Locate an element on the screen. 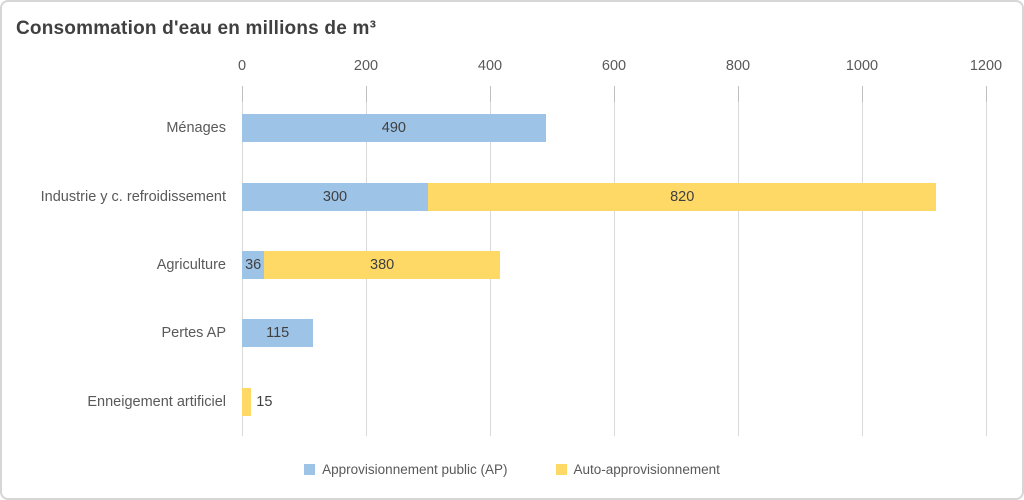 Image resolution: width=1024 pixels, height=500 pixels. chart-title: Consommation d'eau en millions de m³ is located at coordinates (196, 28).